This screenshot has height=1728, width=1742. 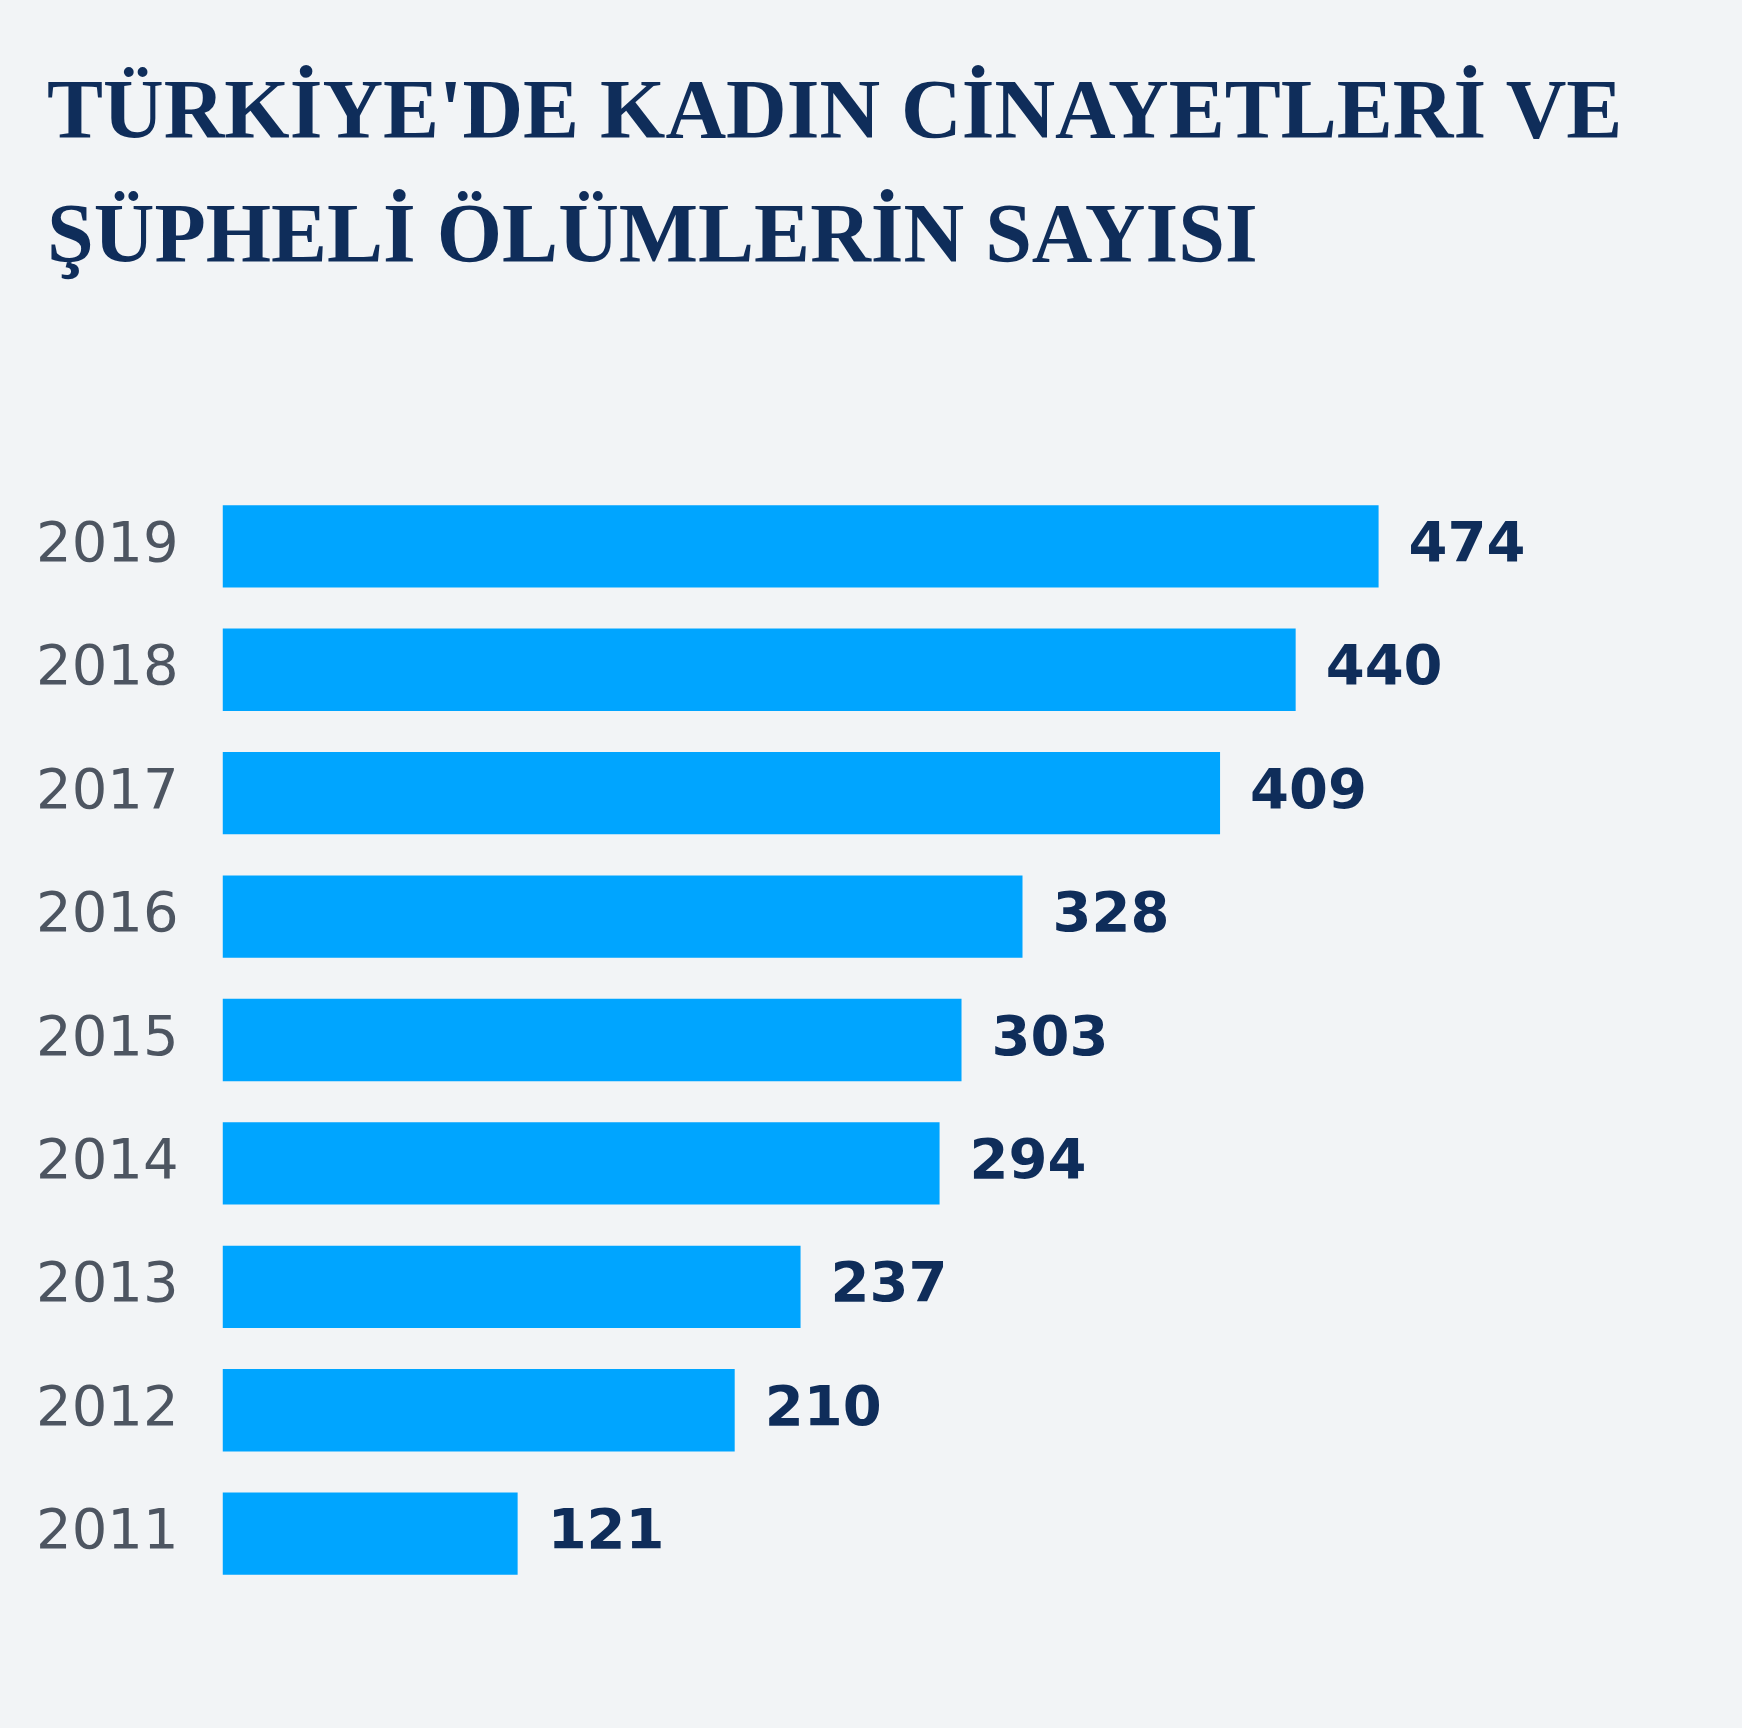 I want to click on chart-title: TÜRKİYE'DE KADIN CİNAYETLERİ VE ŞÜPHELİ ÖLÜMLERİN SAYISI, so click(x=835, y=172).